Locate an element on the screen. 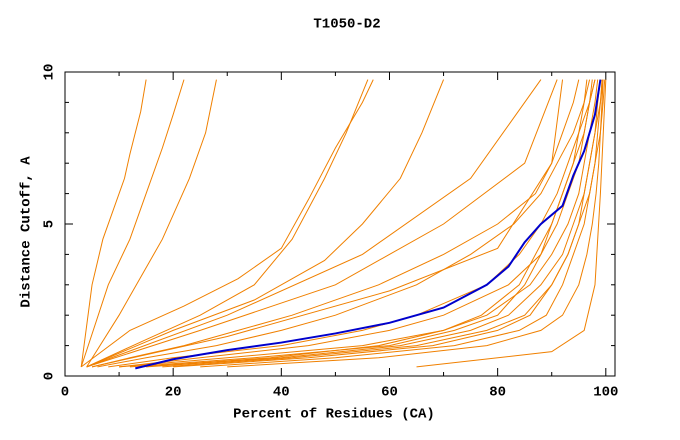 This screenshot has height=440, width=680. x-tick-label: 100 is located at coordinates (605, 393).